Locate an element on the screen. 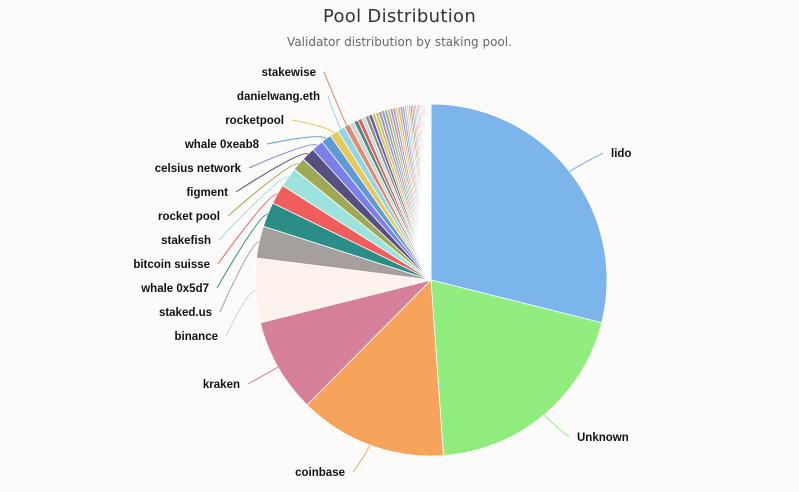 This screenshot has width=799, height=492. connector-danielwang-eth is located at coordinates (334, 112).